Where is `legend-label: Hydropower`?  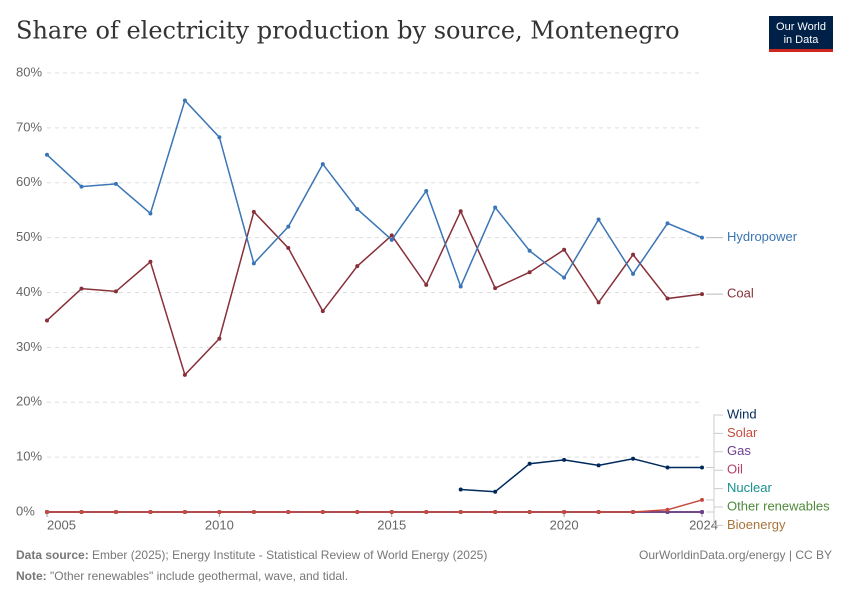 legend-label: Hydropower is located at coordinates (762, 236).